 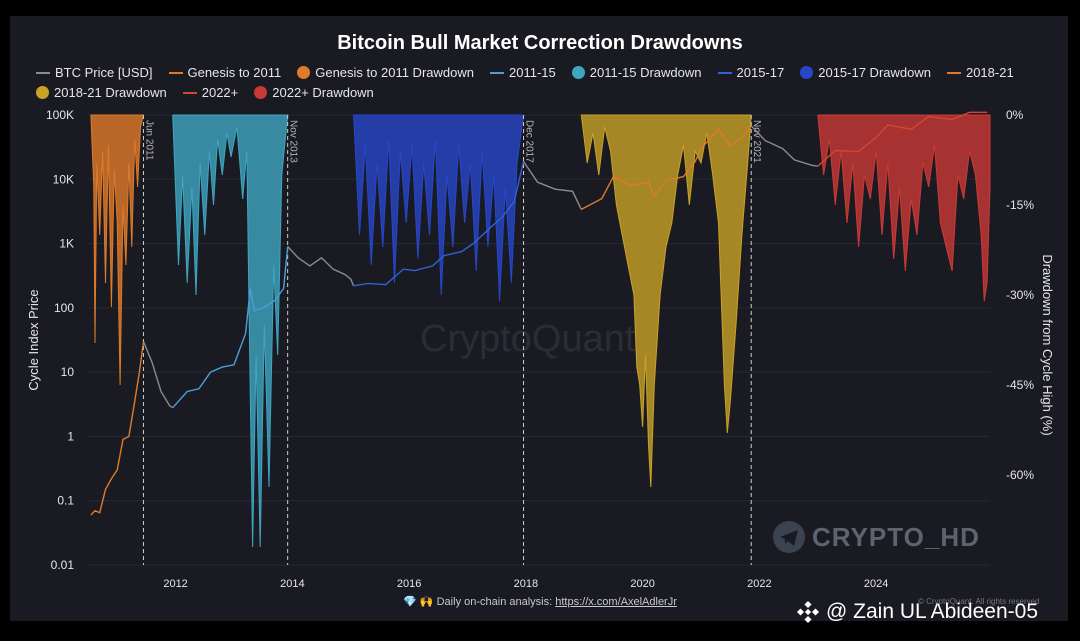 I want to click on legend-item: BTC Price [USD], so click(x=94, y=72).